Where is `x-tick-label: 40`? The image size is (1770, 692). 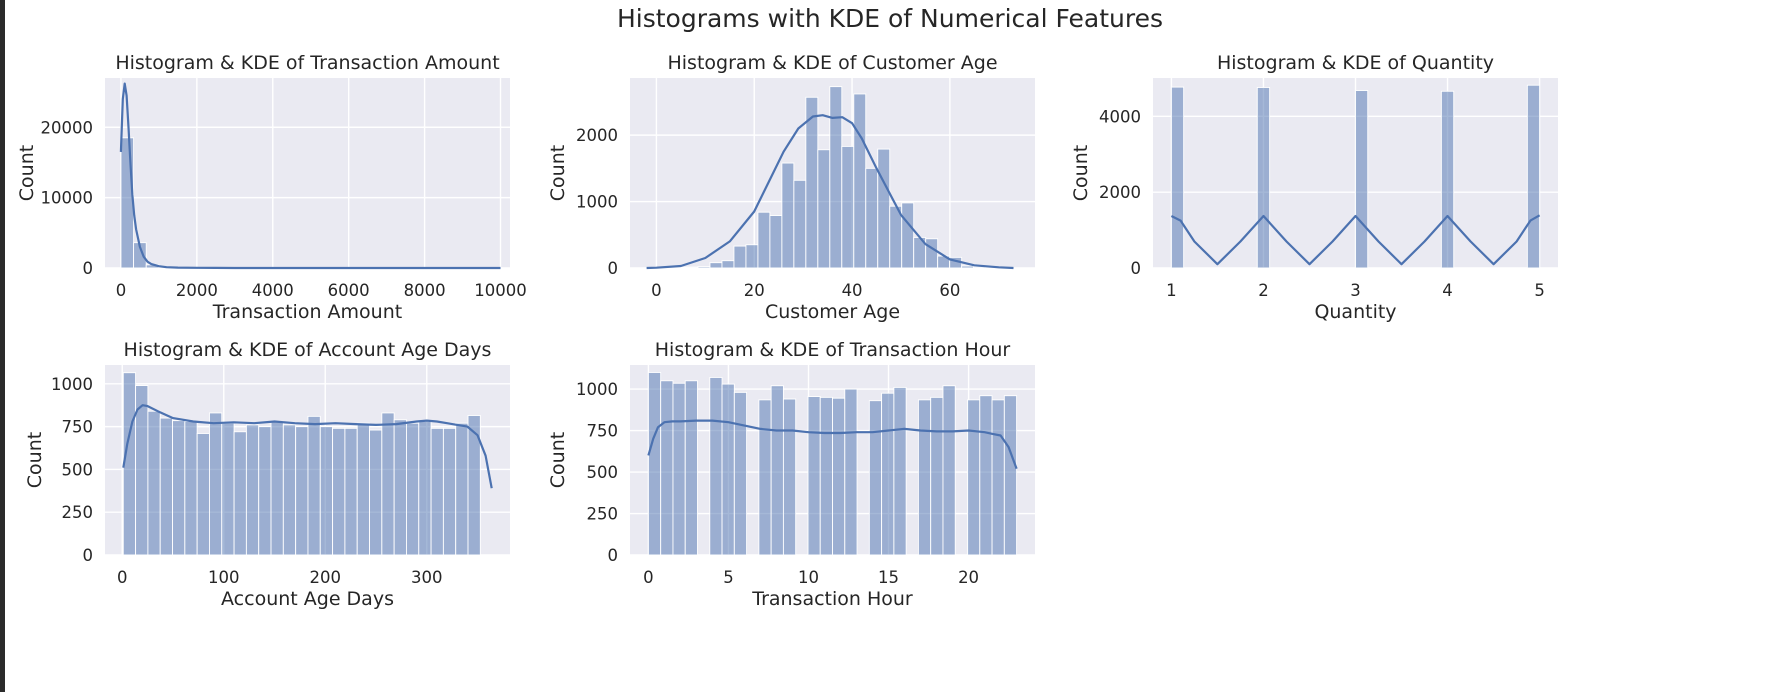 x-tick-label: 40 is located at coordinates (852, 290).